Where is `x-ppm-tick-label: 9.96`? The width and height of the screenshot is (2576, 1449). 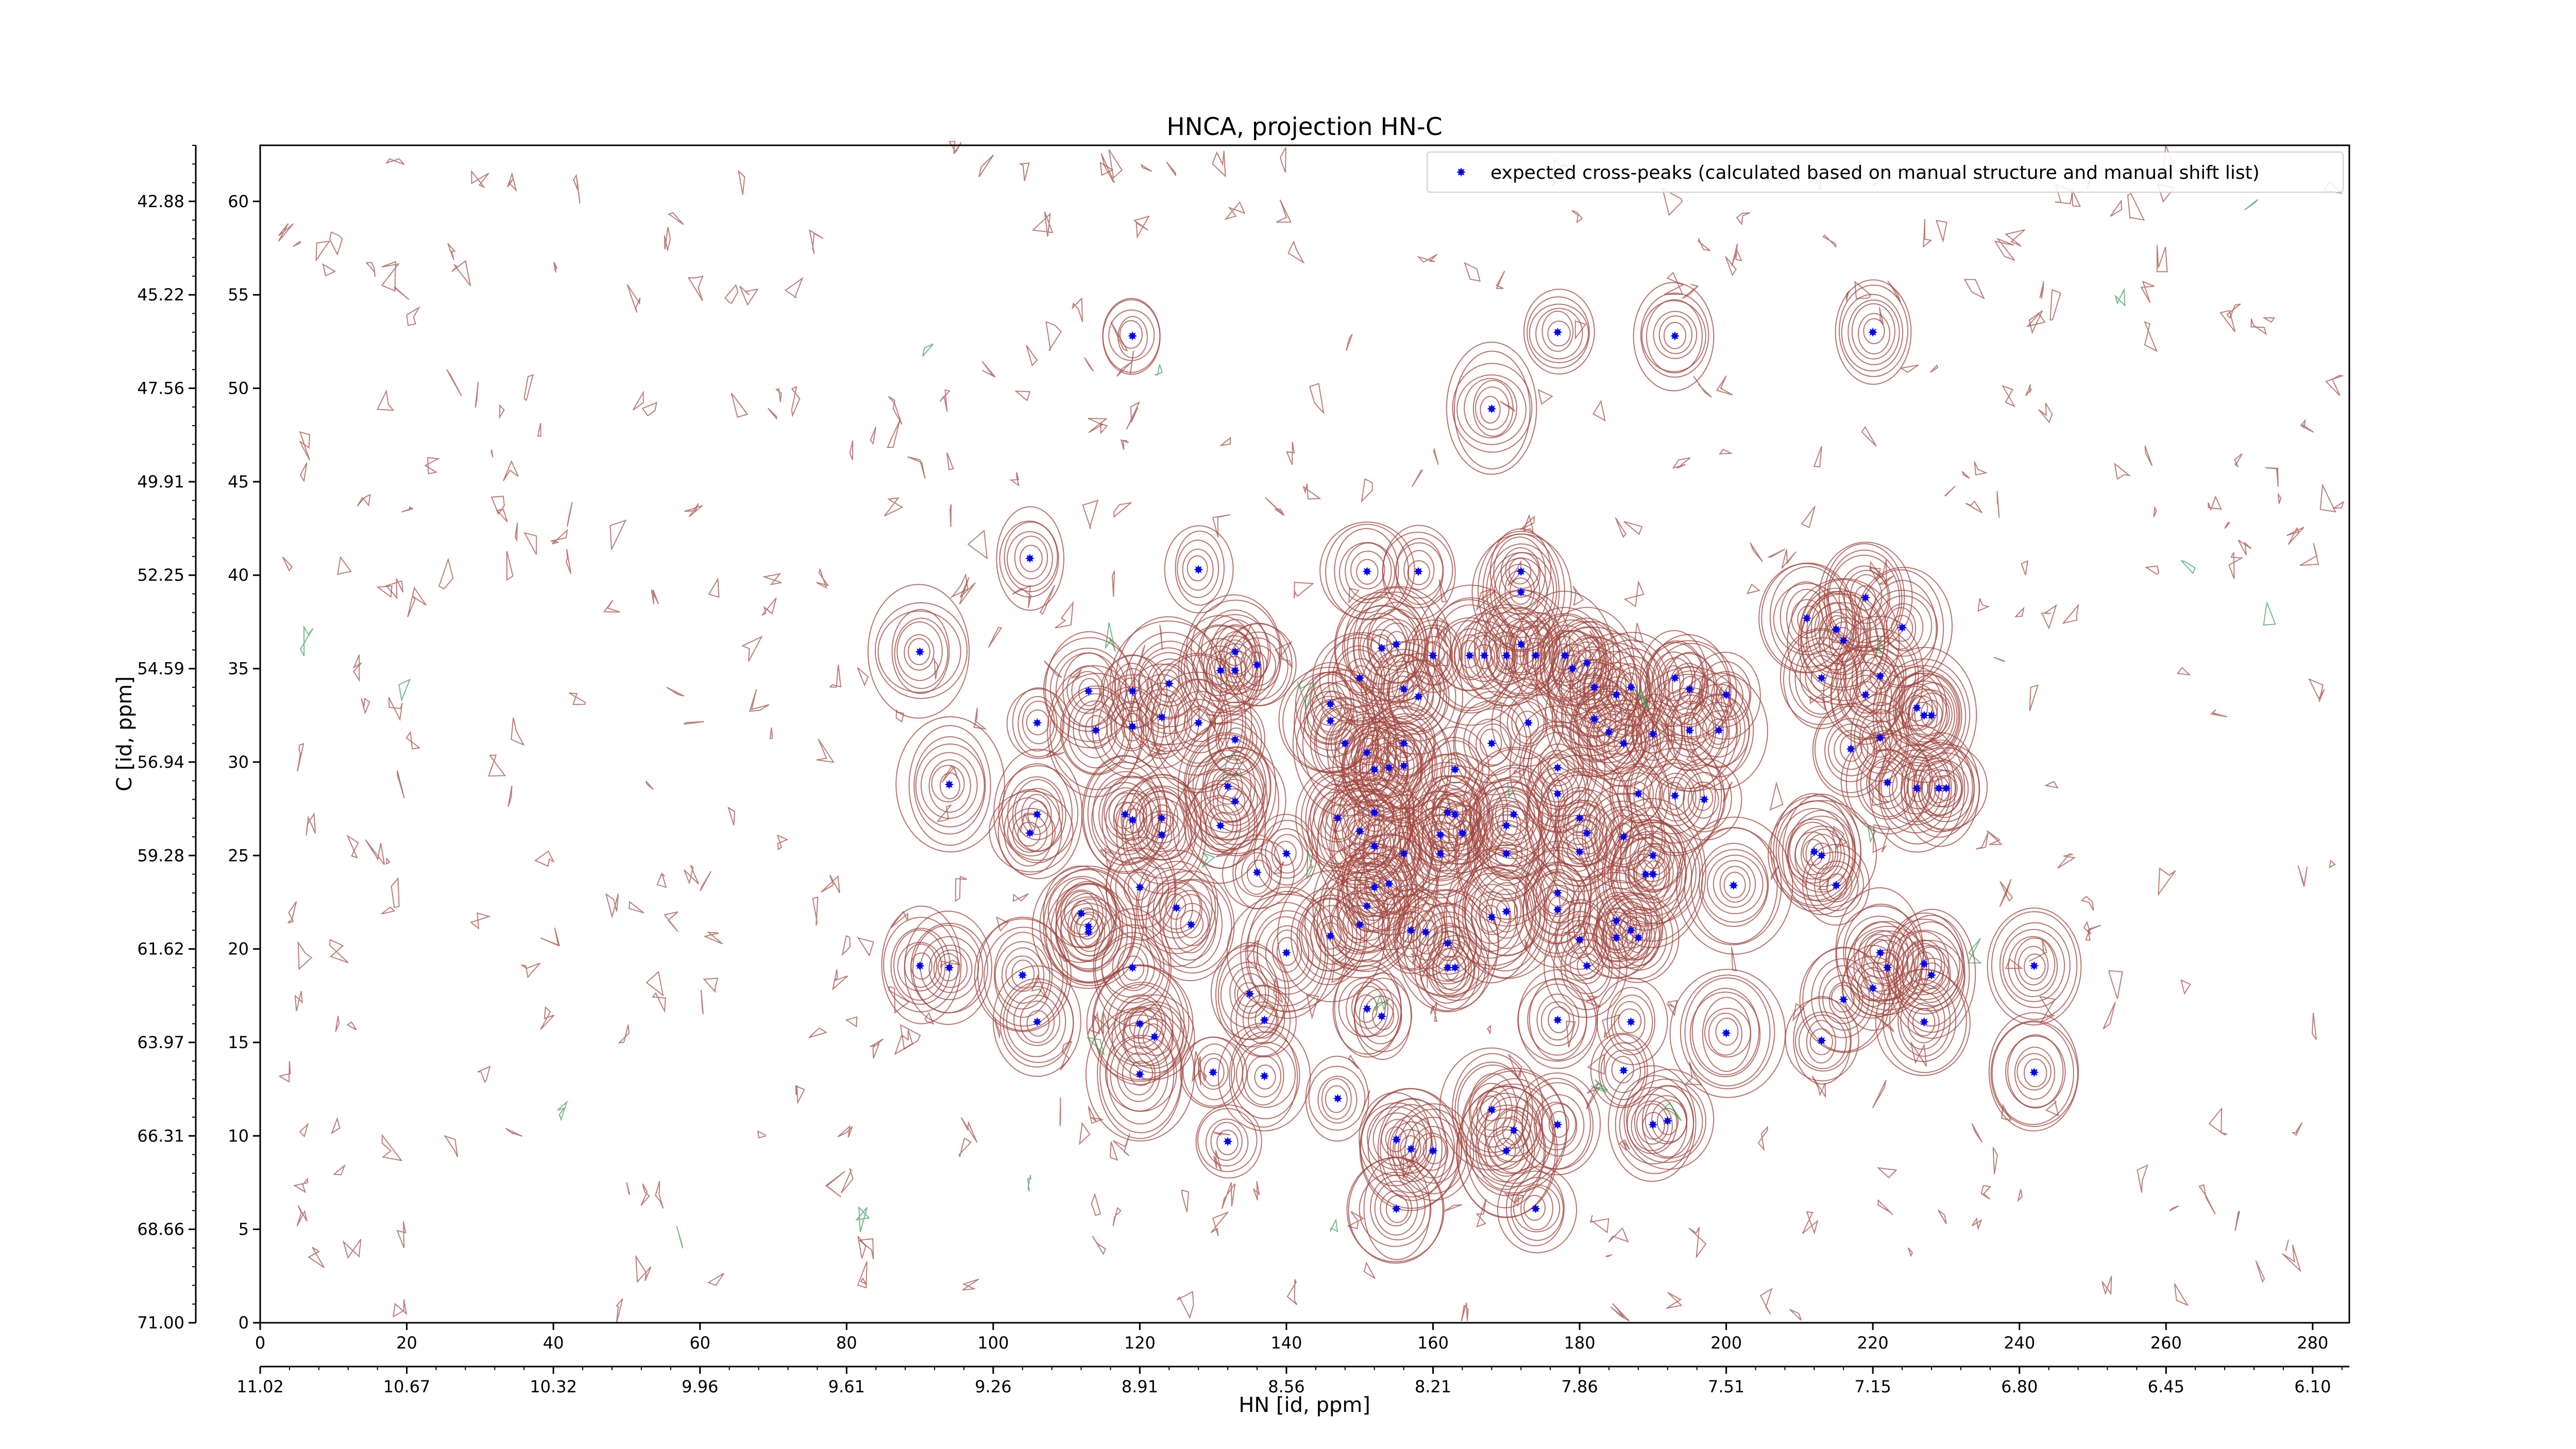 x-ppm-tick-label: 9.96 is located at coordinates (700, 1386).